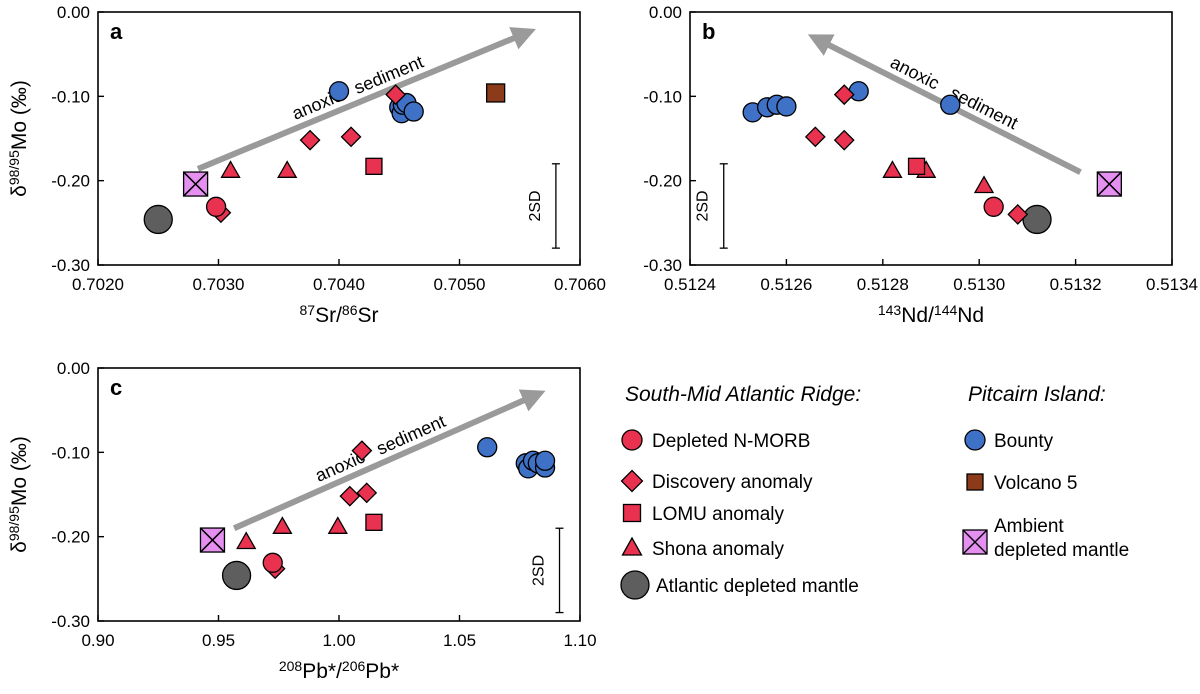 The height and width of the screenshot is (694, 1200). Describe the element at coordinates (975, 440) in the screenshot. I see `blue-circle-marker-icon` at that location.